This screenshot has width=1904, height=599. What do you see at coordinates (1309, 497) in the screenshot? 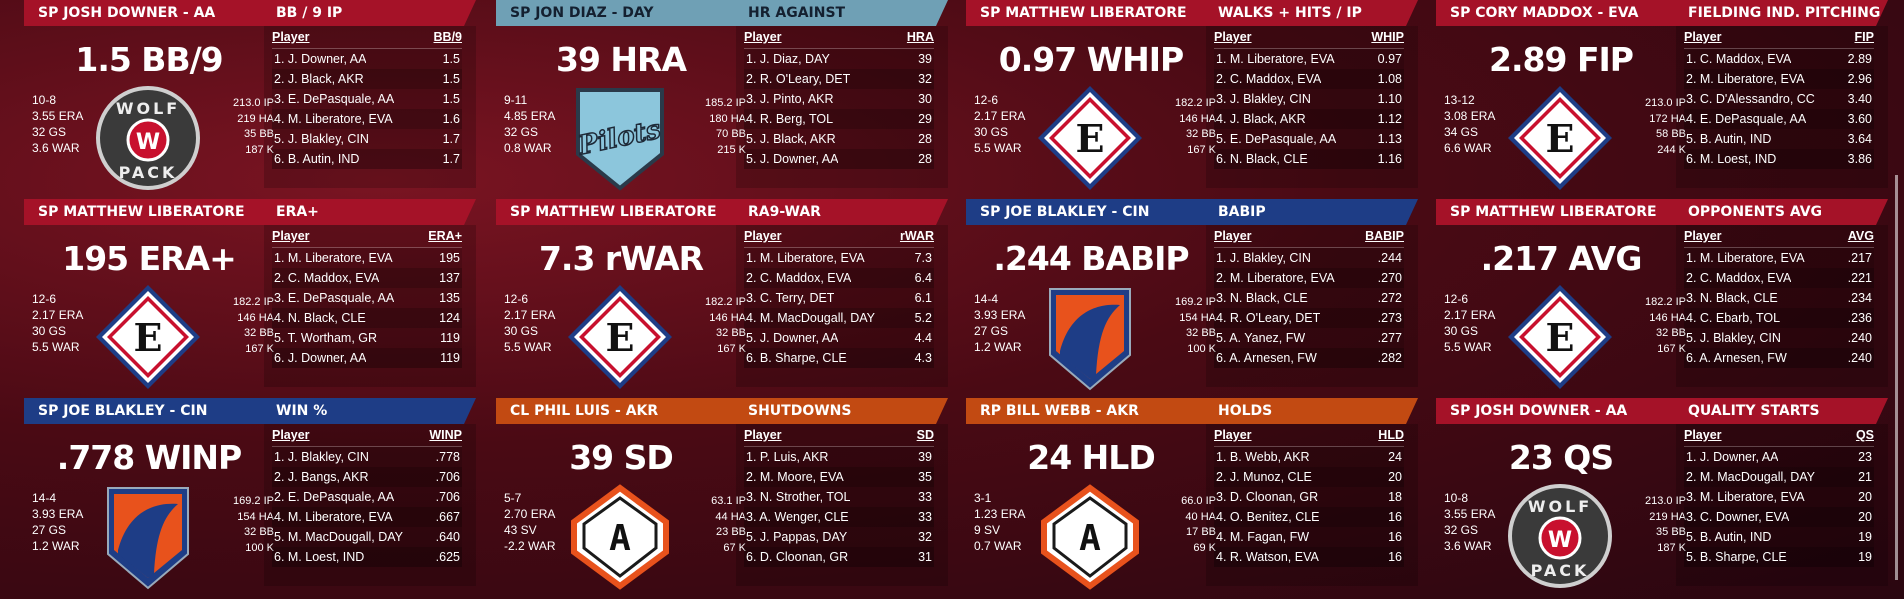
I see `table-row: 3. D. Cloonan, GR 18` at bounding box center [1309, 497].